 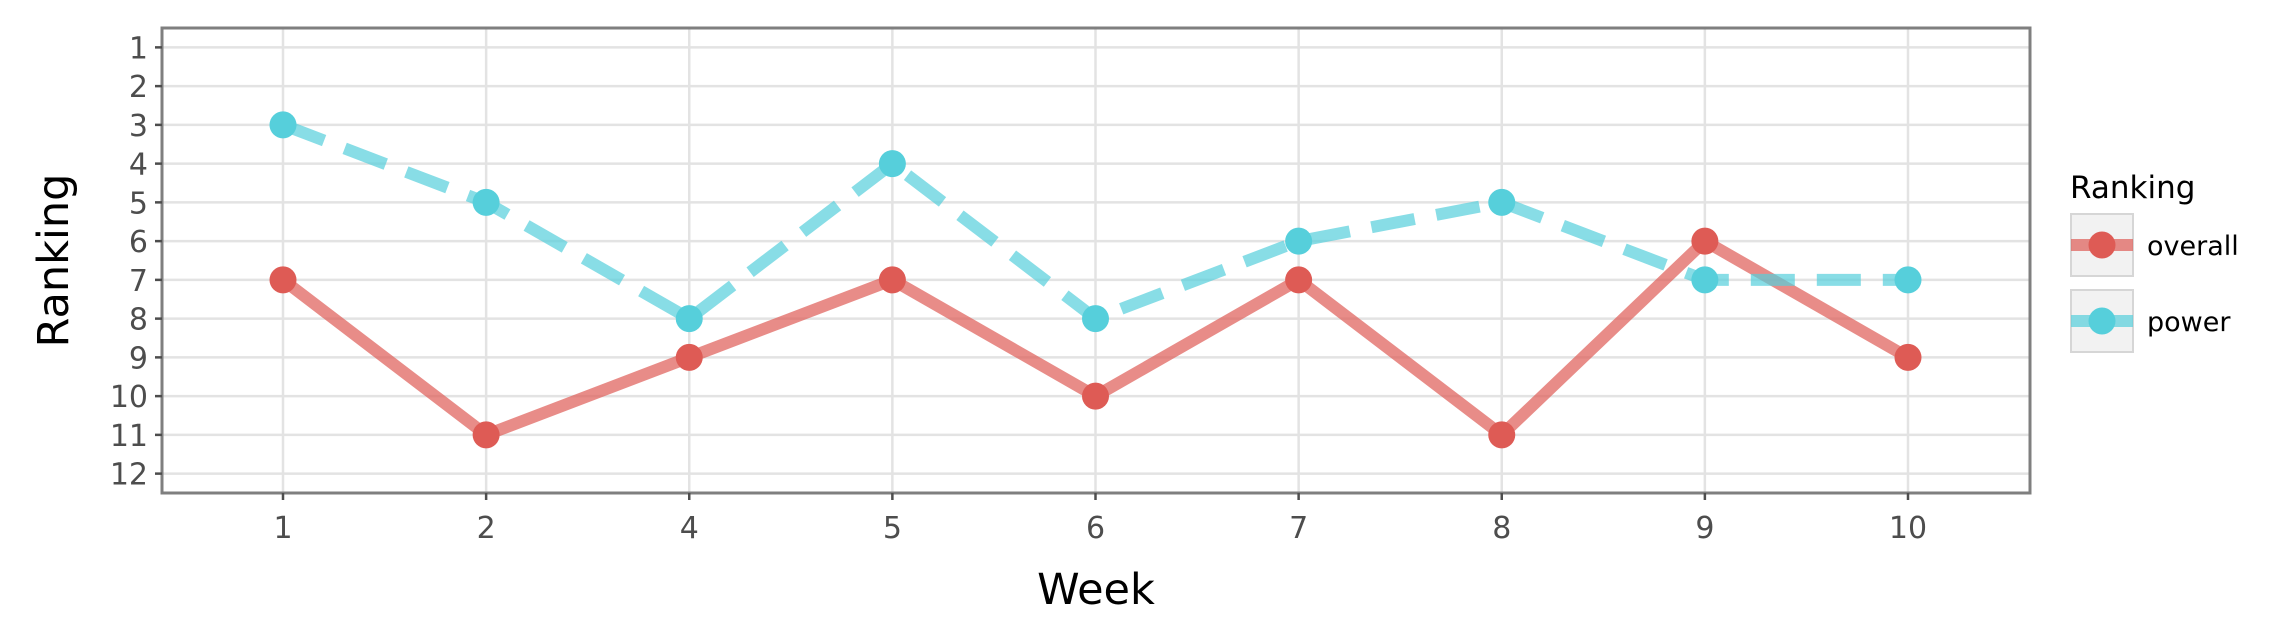 I want to click on x-tick-label: 2, so click(x=486, y=528).